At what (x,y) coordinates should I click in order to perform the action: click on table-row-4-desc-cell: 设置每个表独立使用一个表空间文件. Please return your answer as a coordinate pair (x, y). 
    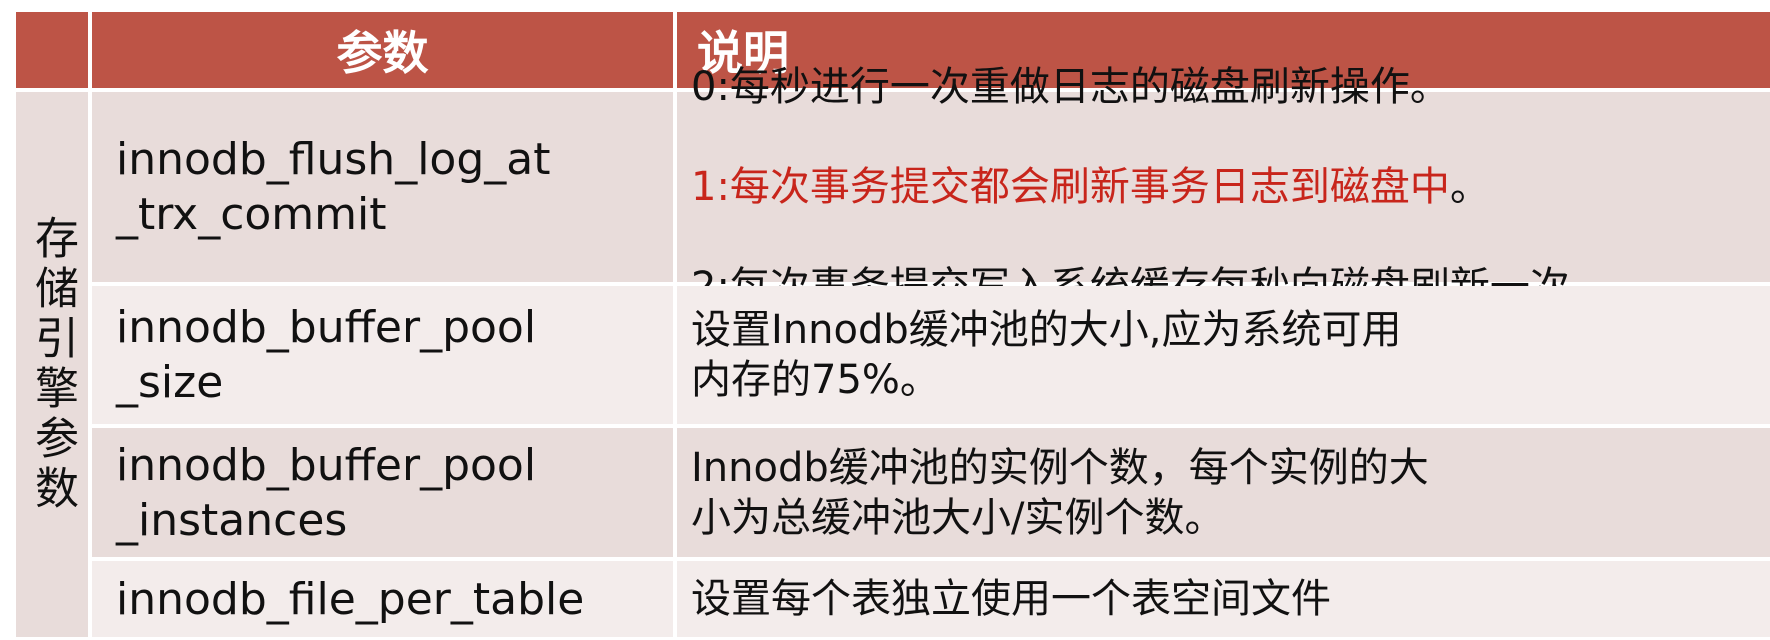
    Looking at the image, I should click on (1223, 599).